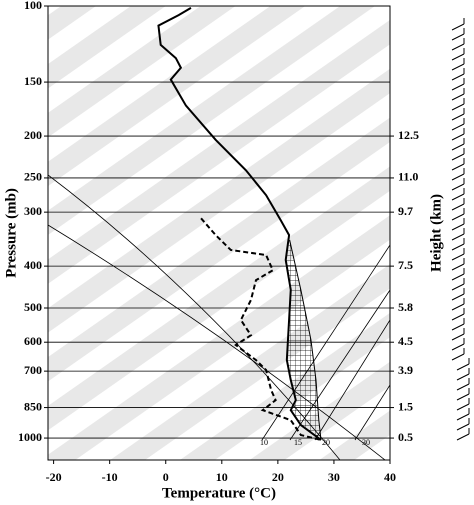  What do you see at coordinates (11, 233) in the screenshot?
I see `y-axis-label: Pressure (mb)` at bounding box center [11, 233].